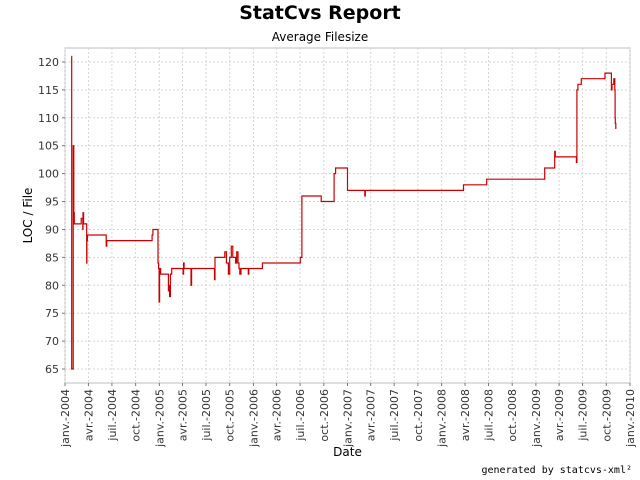 This screenshot has height=480, width=640. What do you see at coordinates (112, 415) in the screenshot?
I see `x-tick-label: juil.-2004` at bounding box center [112, 415].